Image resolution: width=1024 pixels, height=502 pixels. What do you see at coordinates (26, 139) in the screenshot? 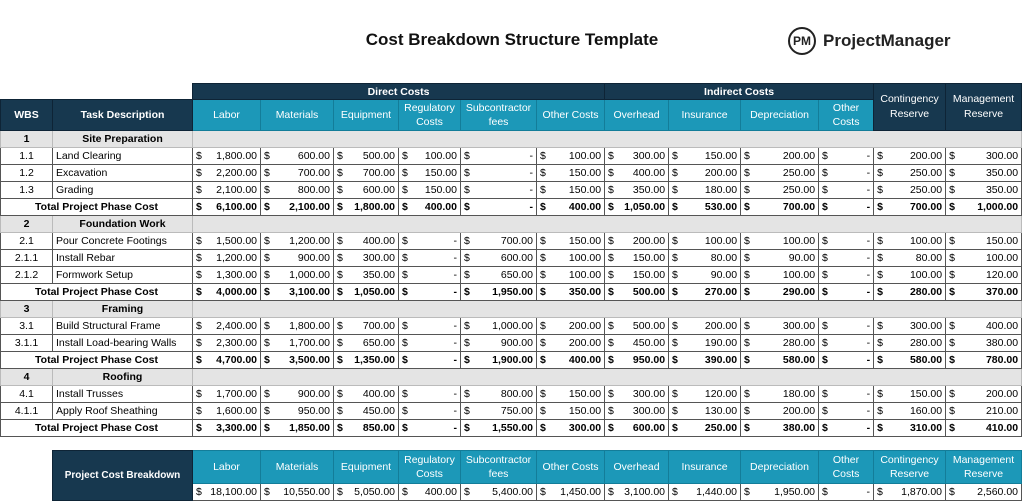
I see `phase-wbs: 1` at bounding box center [26, 139].